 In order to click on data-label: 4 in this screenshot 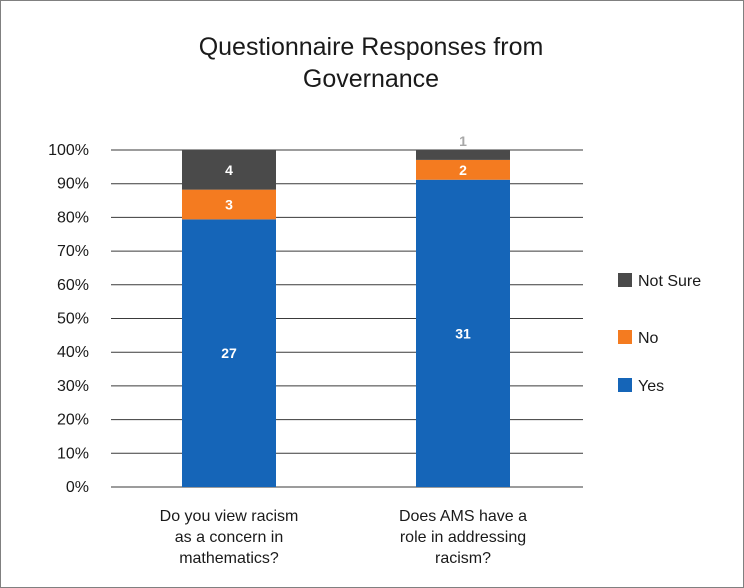, I will do `click(229, 170)`.